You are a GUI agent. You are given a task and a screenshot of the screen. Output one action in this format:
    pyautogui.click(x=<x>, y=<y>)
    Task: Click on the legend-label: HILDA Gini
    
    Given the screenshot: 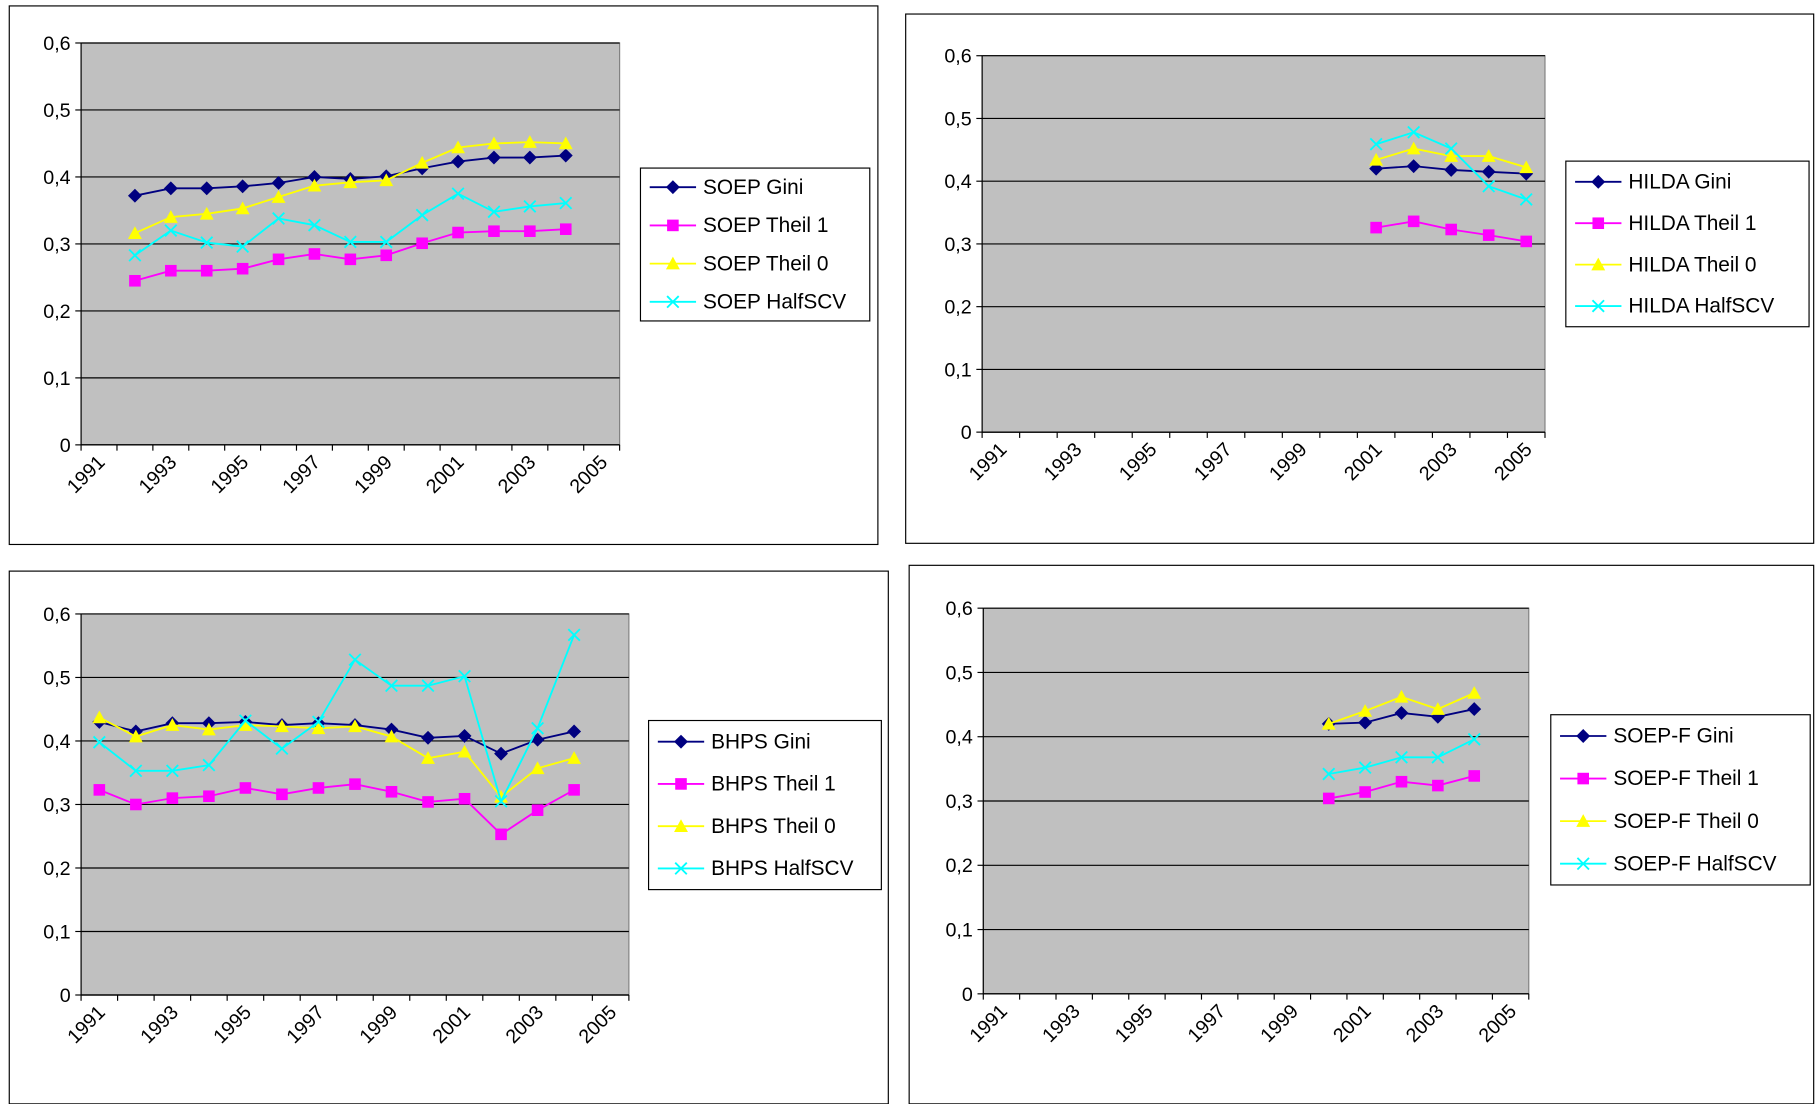 What is the action you would take?
    pyautogui.click(x=1679, y=181)
    